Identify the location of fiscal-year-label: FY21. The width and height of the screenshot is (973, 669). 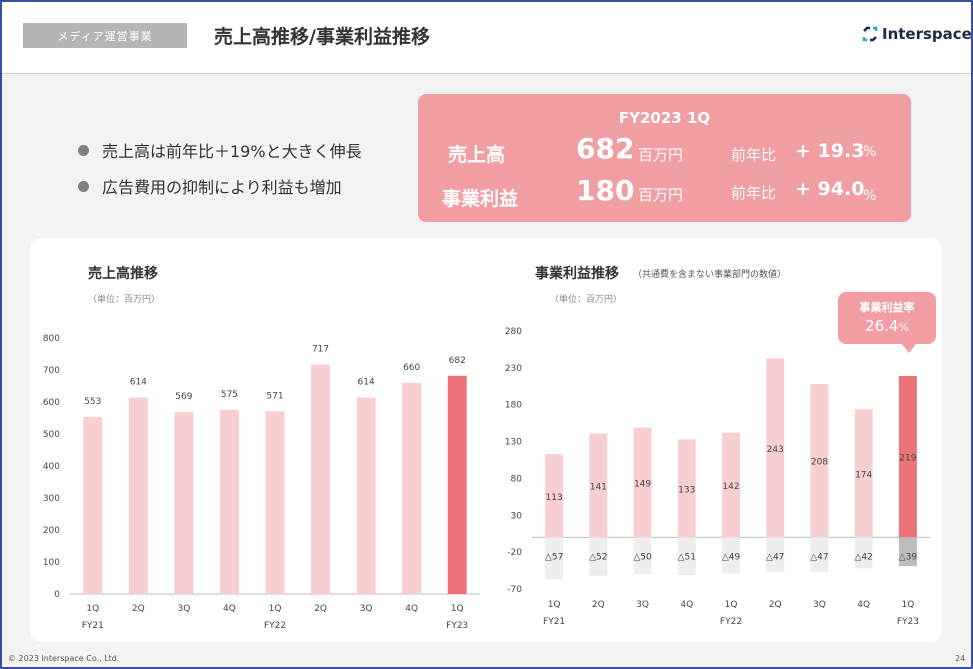
(93, 626).